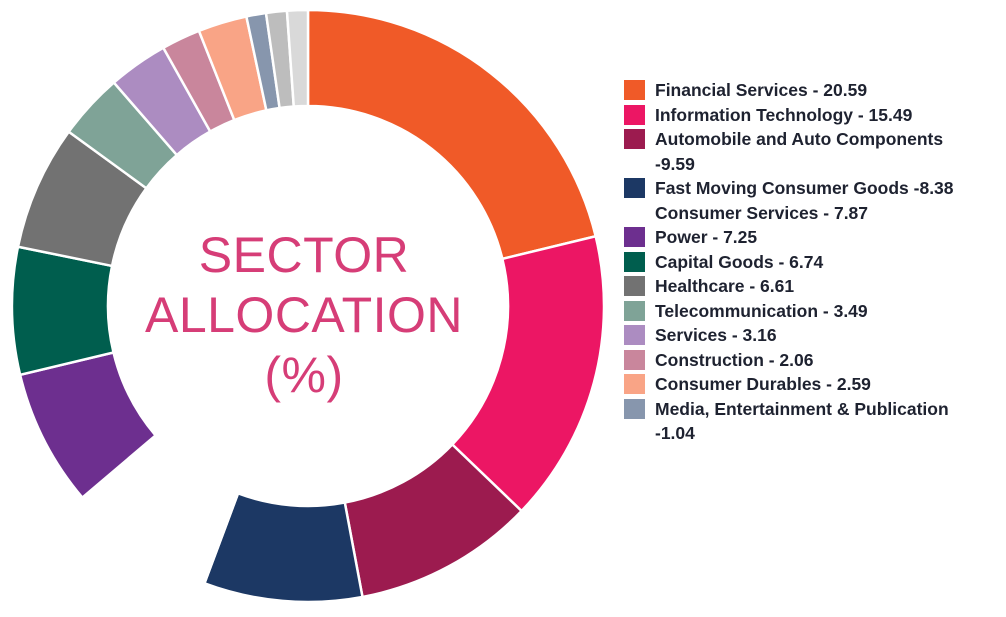 The height and width of the screenshot is (617, 1006). Describe the element at coordinates (799, 151) in the screenshot. I see `legend-label: Automobile and Auto Components -9.59` at that location.